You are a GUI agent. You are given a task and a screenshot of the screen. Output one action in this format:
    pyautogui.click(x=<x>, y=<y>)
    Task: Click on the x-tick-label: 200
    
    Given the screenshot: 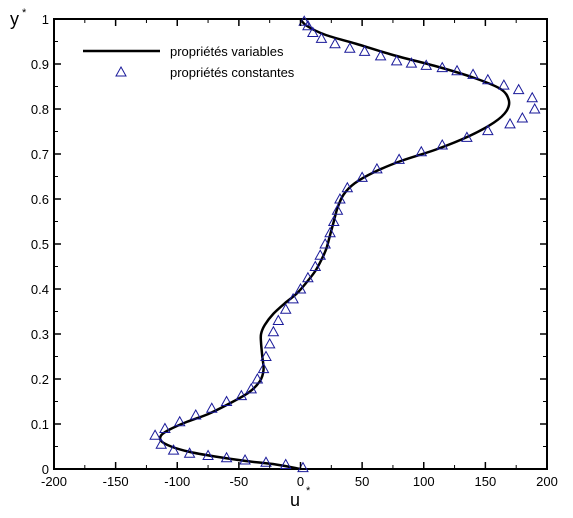 What is the action you would take?
    pyautogui.click(x=547, y=481)
    